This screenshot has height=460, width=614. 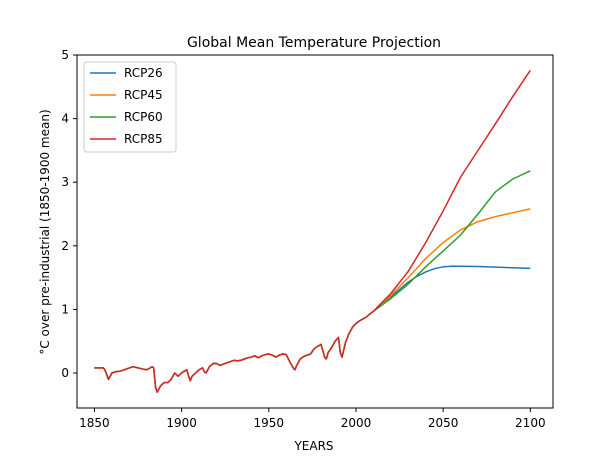 I want to click on legend-box, so click(x=130, y=107).